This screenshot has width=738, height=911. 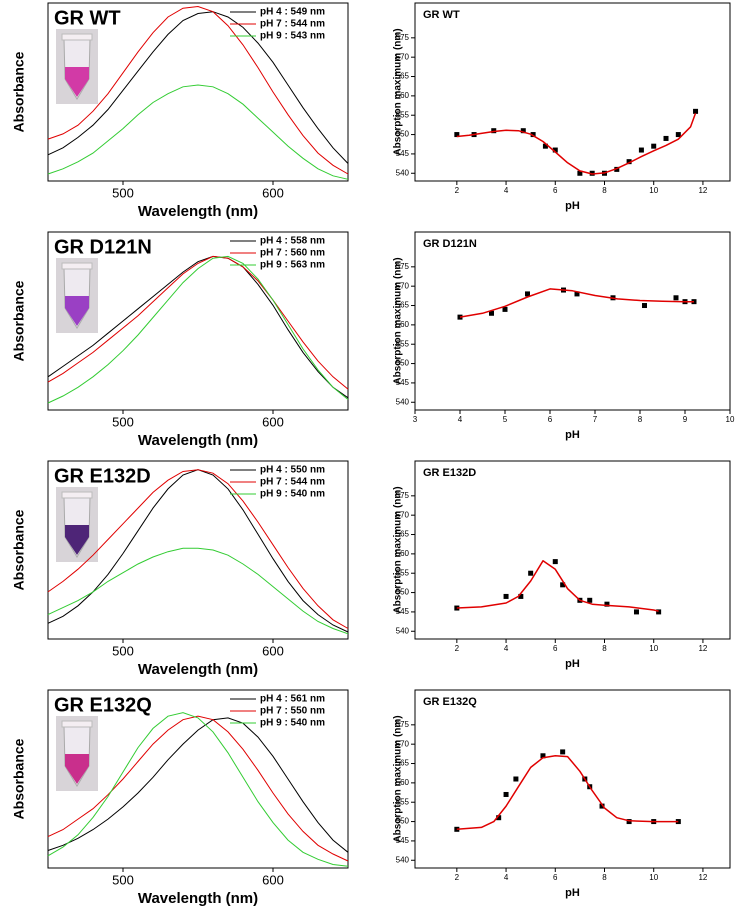 What do you see at coordinates (103, 247) in the screenshot?
I see `panel-title: GR D121N` at bounding box center [103, 247].